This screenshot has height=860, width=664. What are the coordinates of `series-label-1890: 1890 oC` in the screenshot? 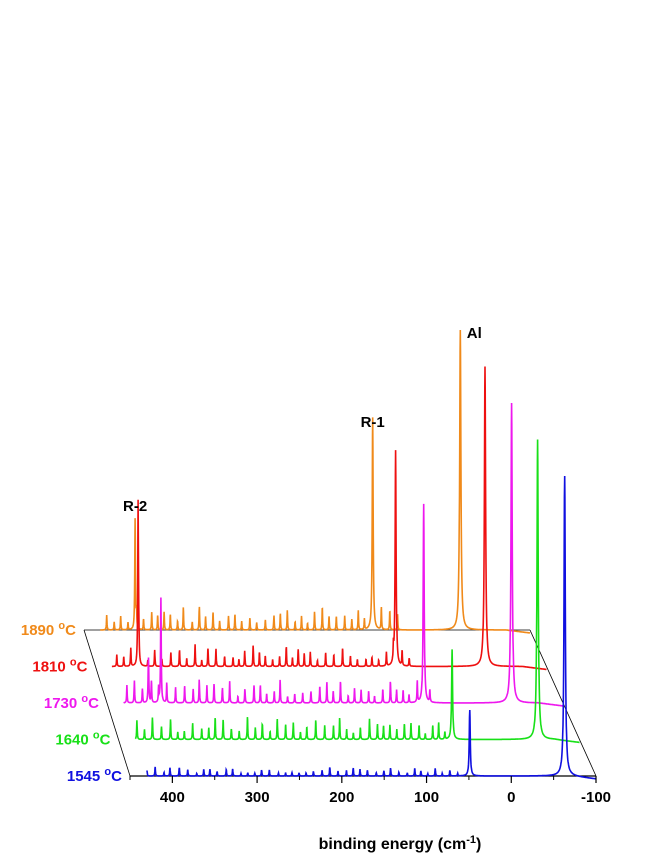 It's located at (48, 629).